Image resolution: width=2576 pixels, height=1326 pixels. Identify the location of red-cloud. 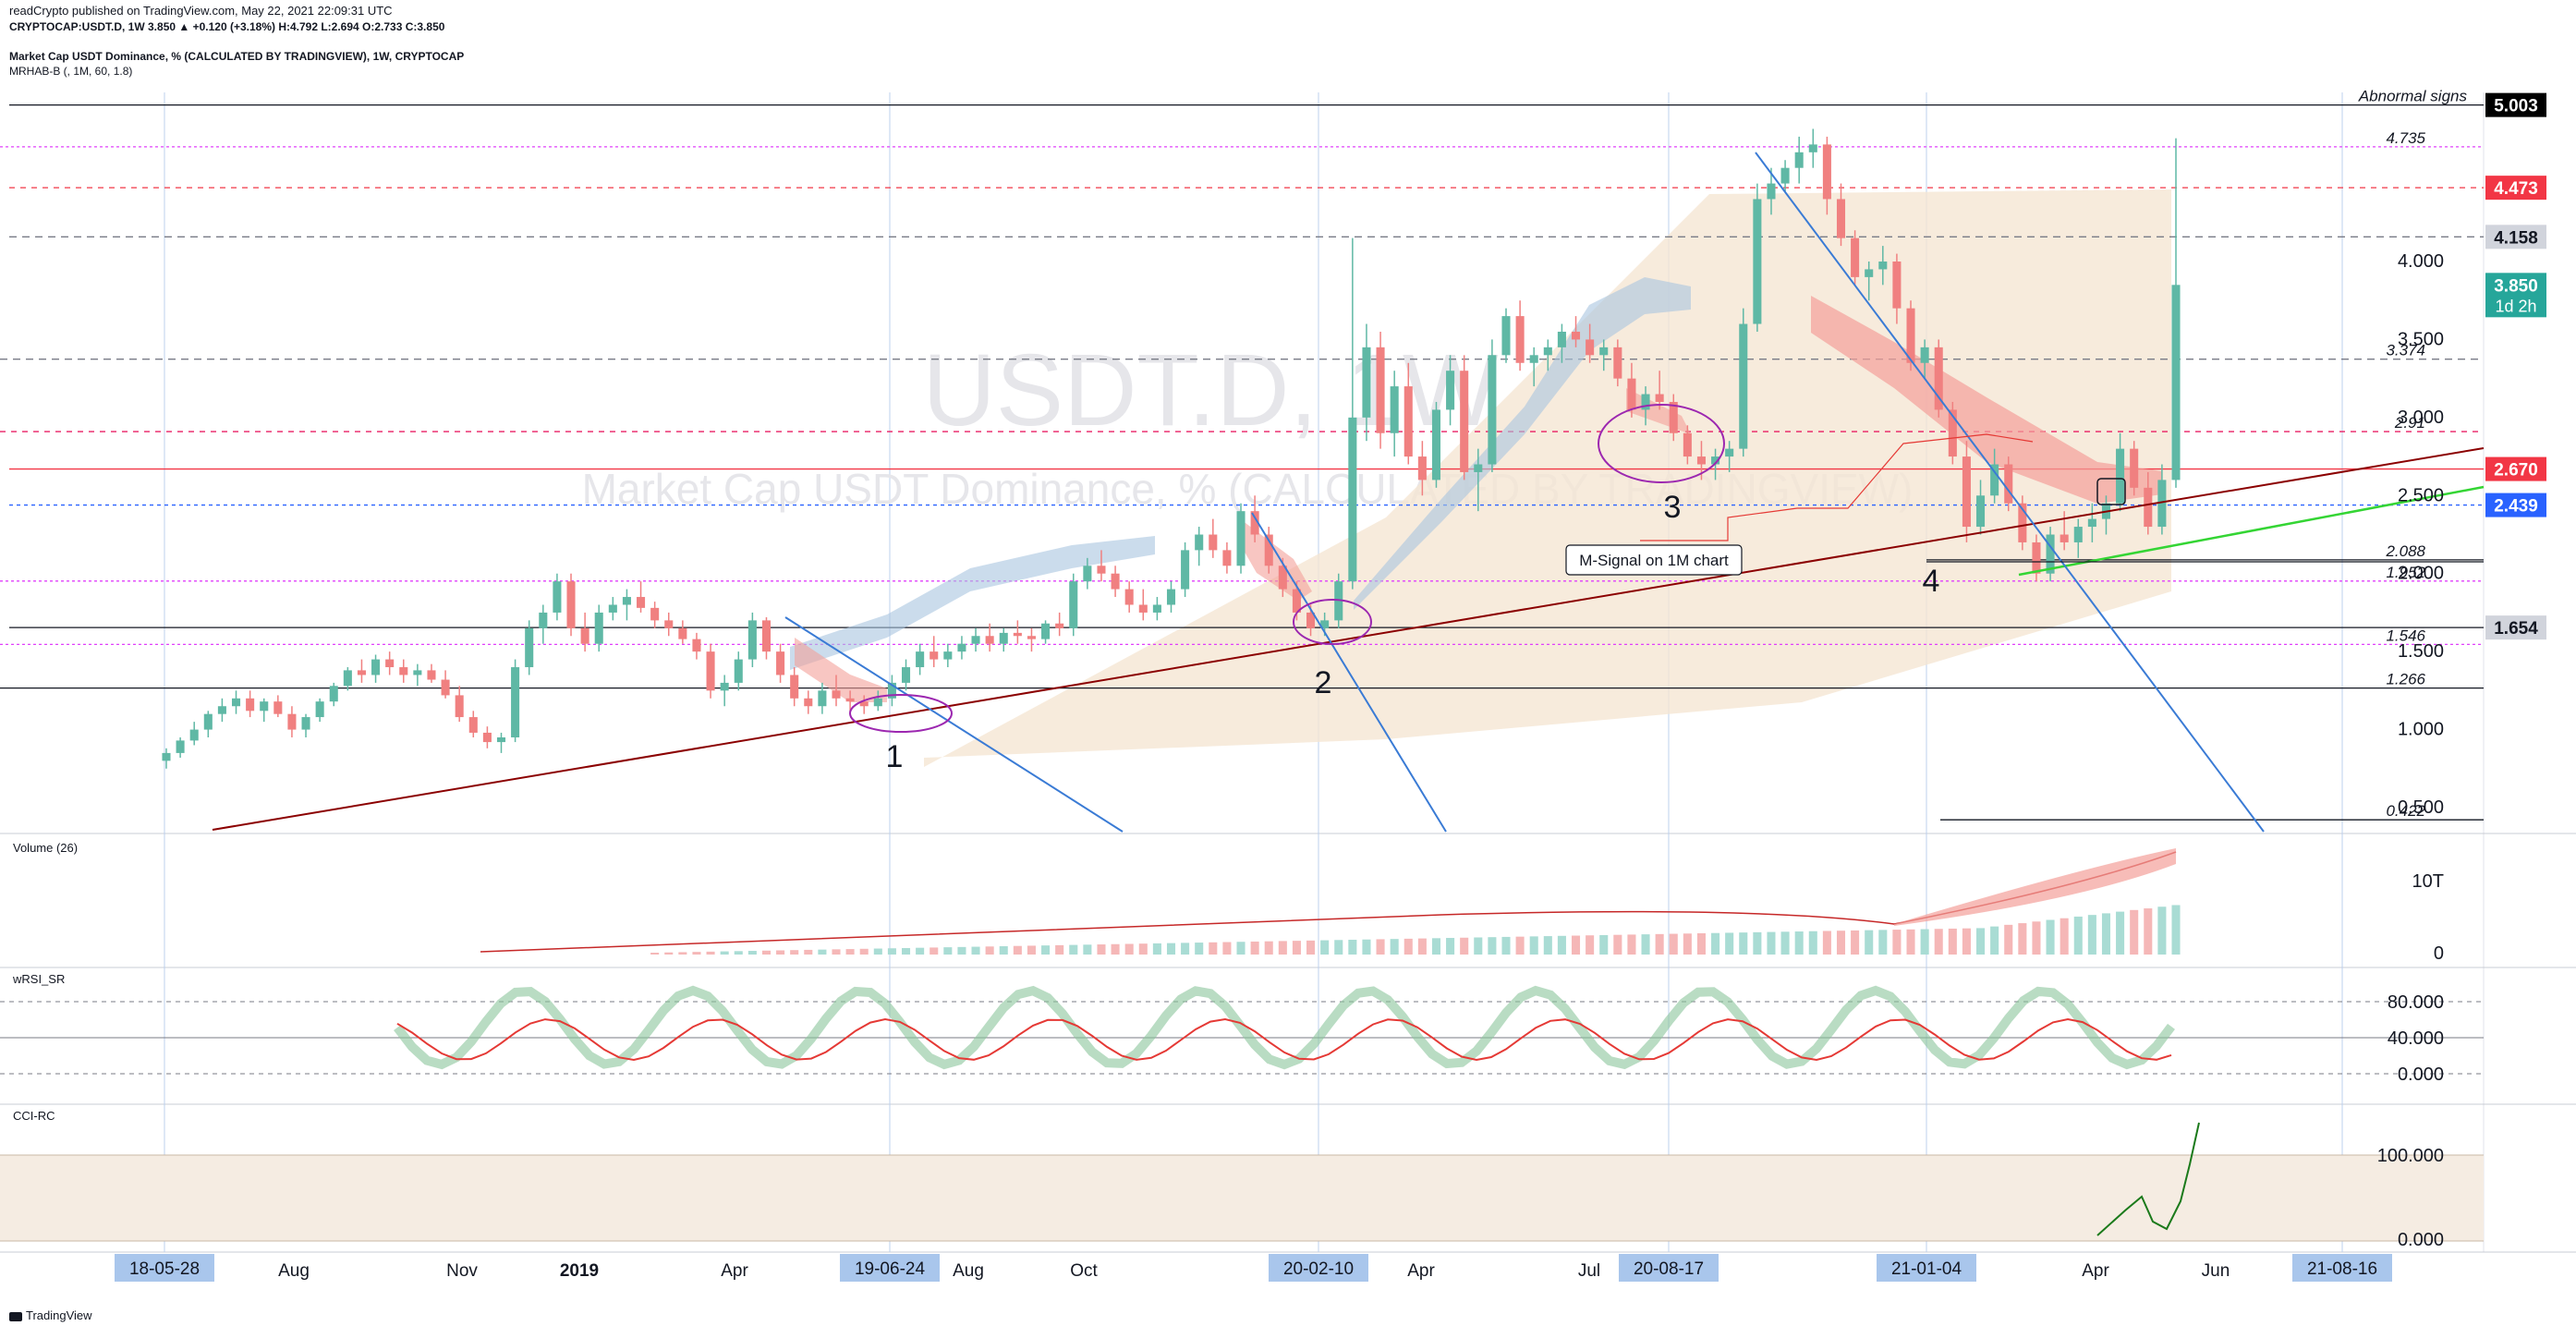
(1986, 400).